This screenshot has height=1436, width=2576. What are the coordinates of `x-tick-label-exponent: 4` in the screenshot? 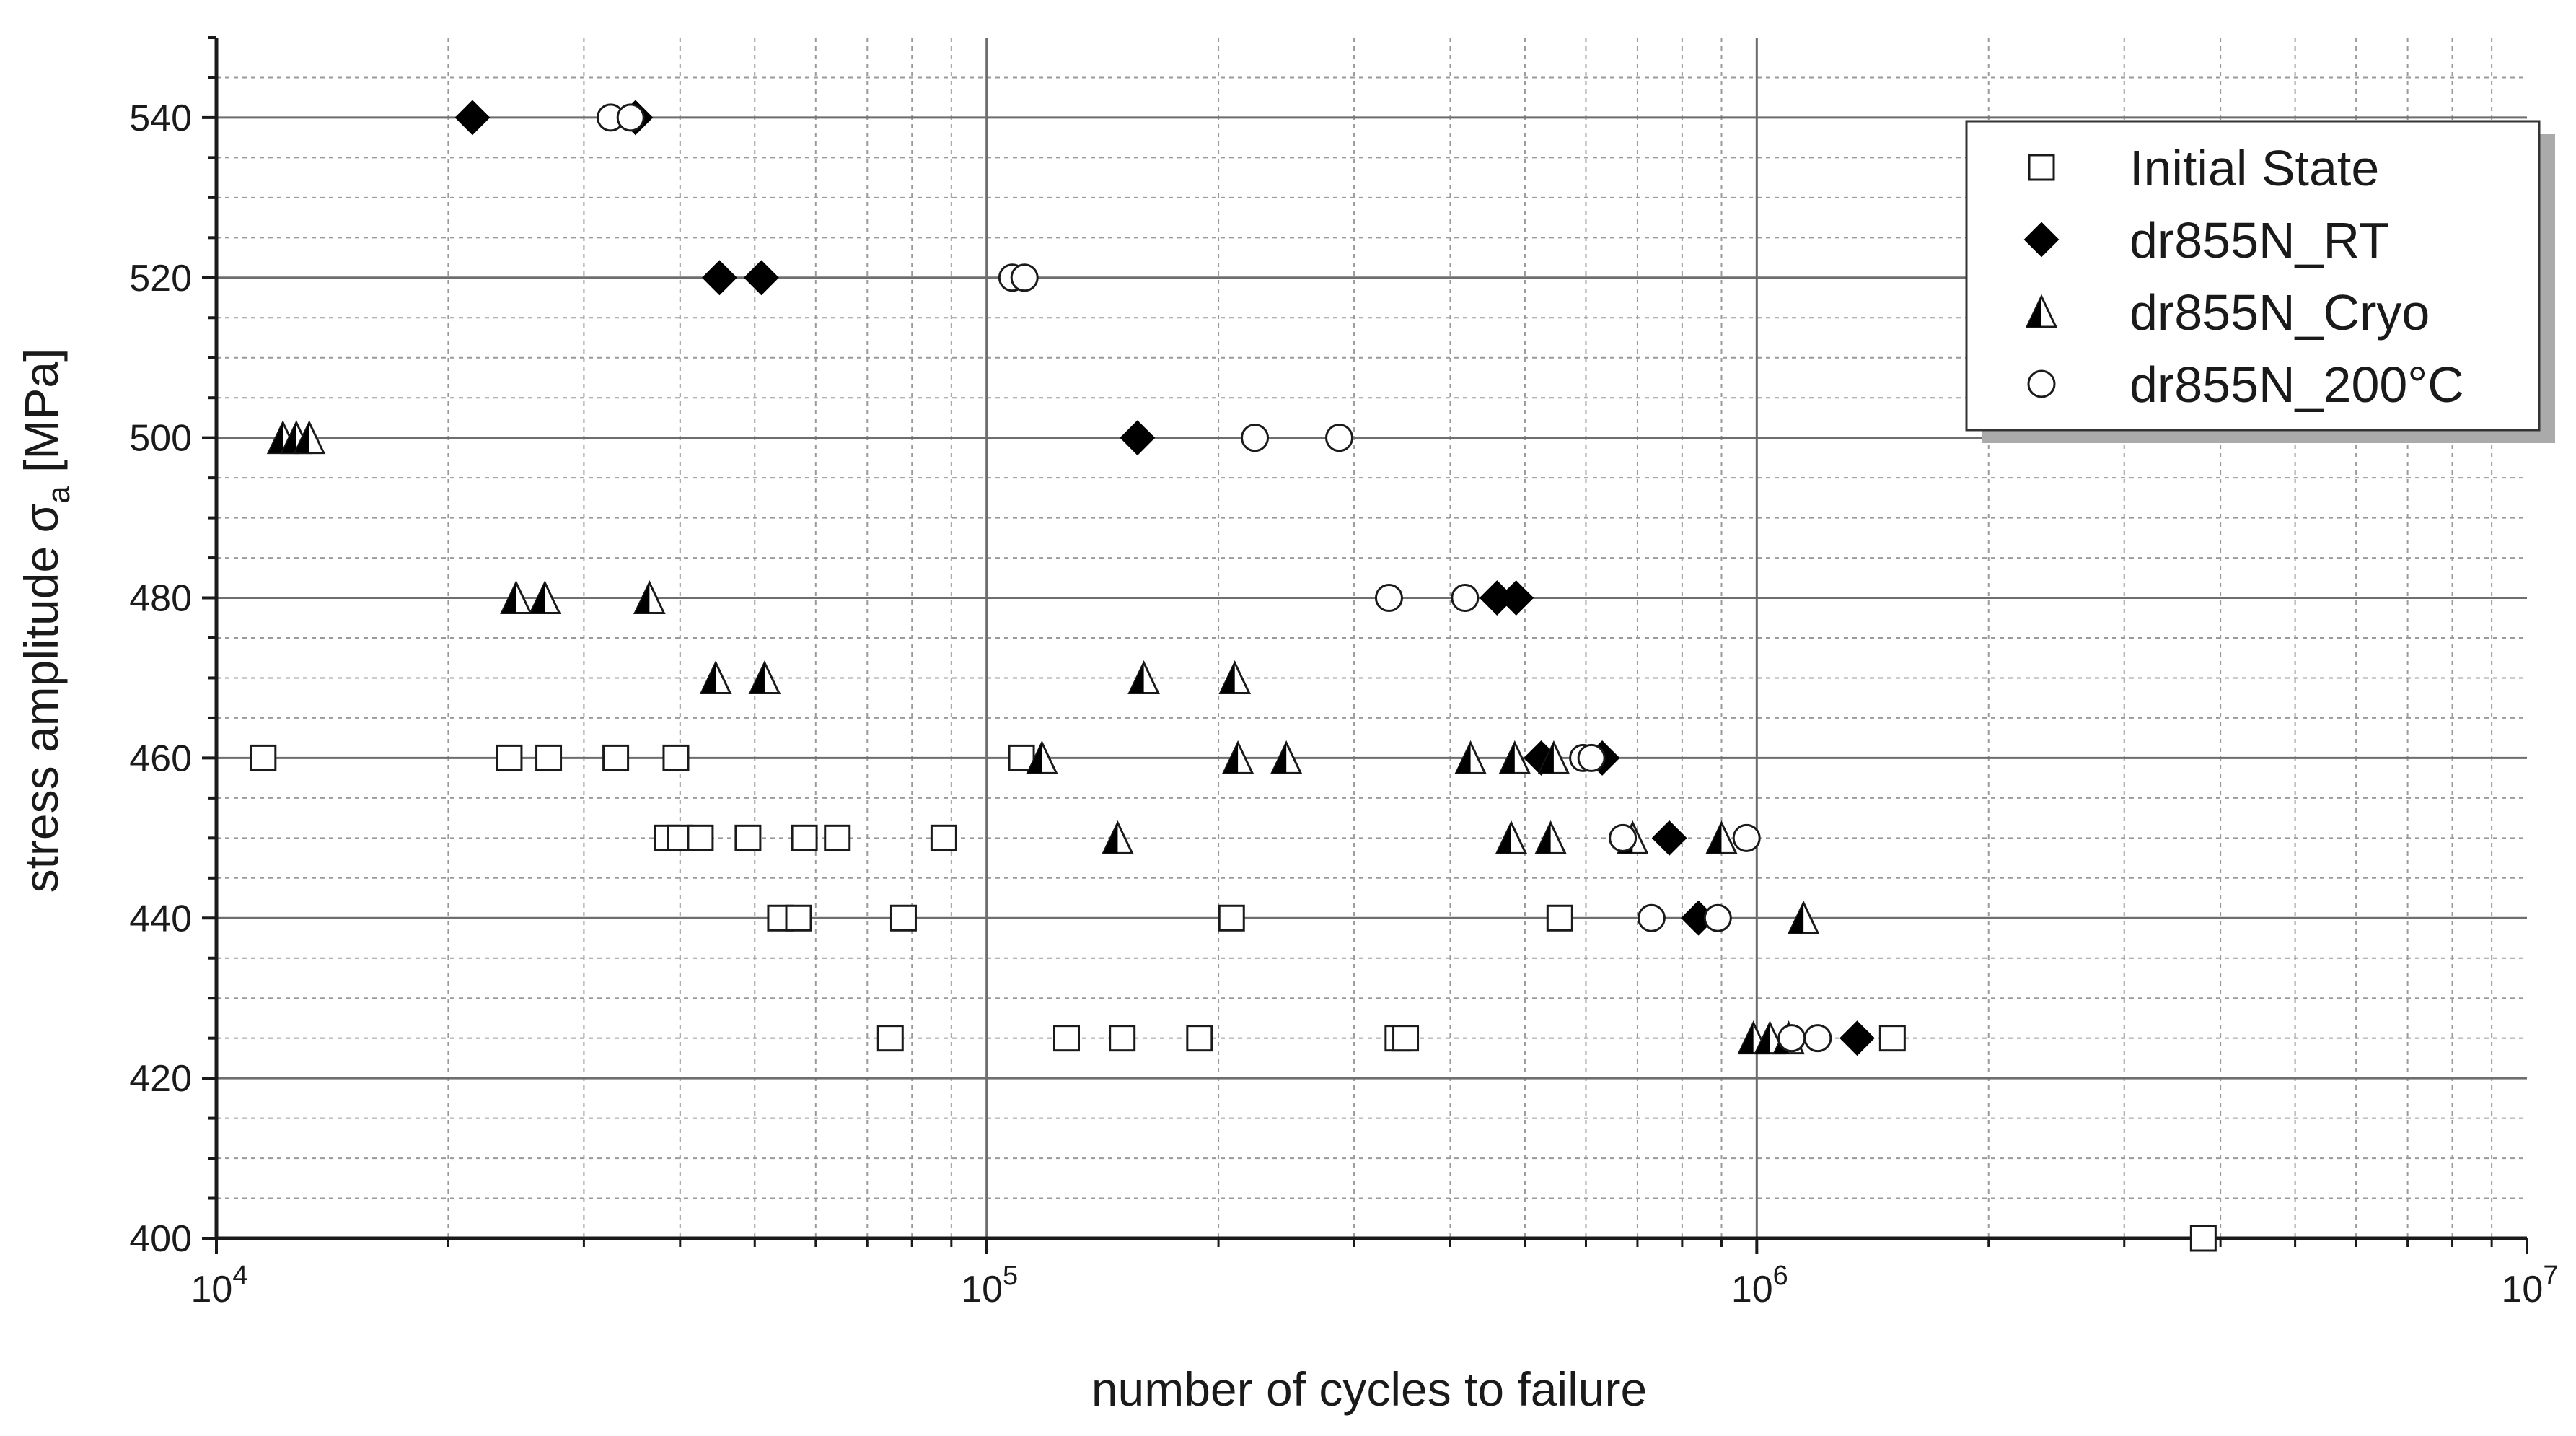 It's located at (239, 1276).